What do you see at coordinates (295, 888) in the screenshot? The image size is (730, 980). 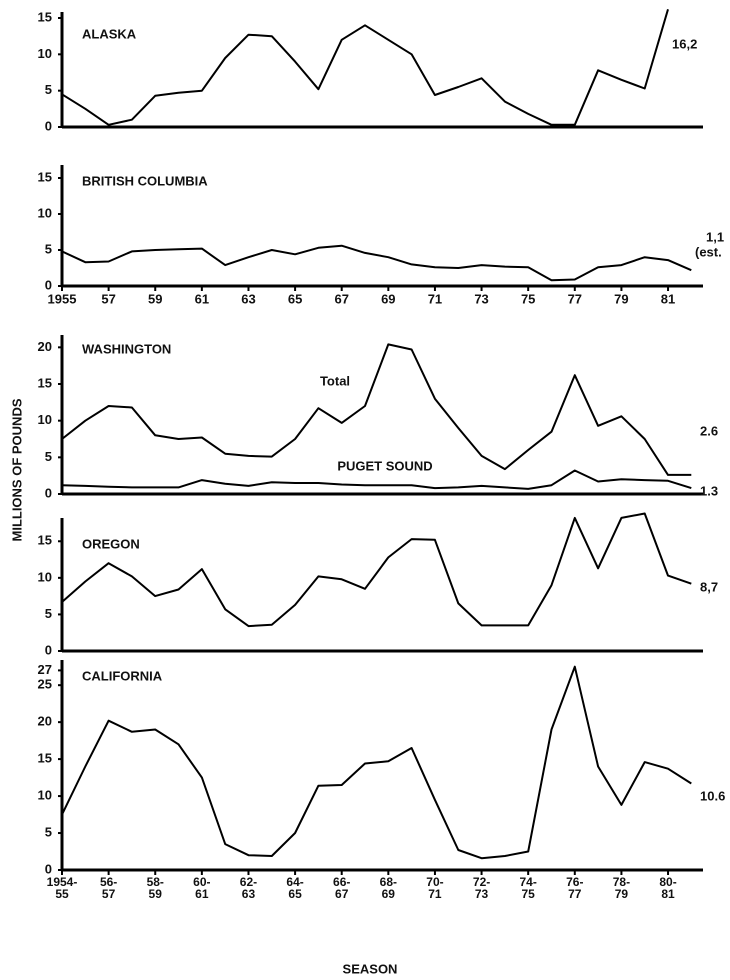 I see `x-tick-label: 64- 65` at bounding box center [295, 888].